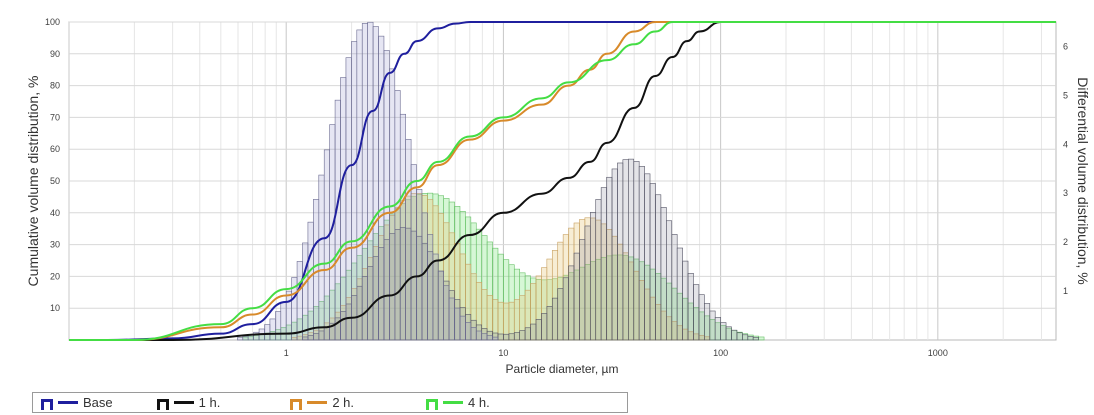  What do you see at coordinates (343, 402) in the screenshot?
I see `legend-label: 2 h.` at bounding box center [343, 402].